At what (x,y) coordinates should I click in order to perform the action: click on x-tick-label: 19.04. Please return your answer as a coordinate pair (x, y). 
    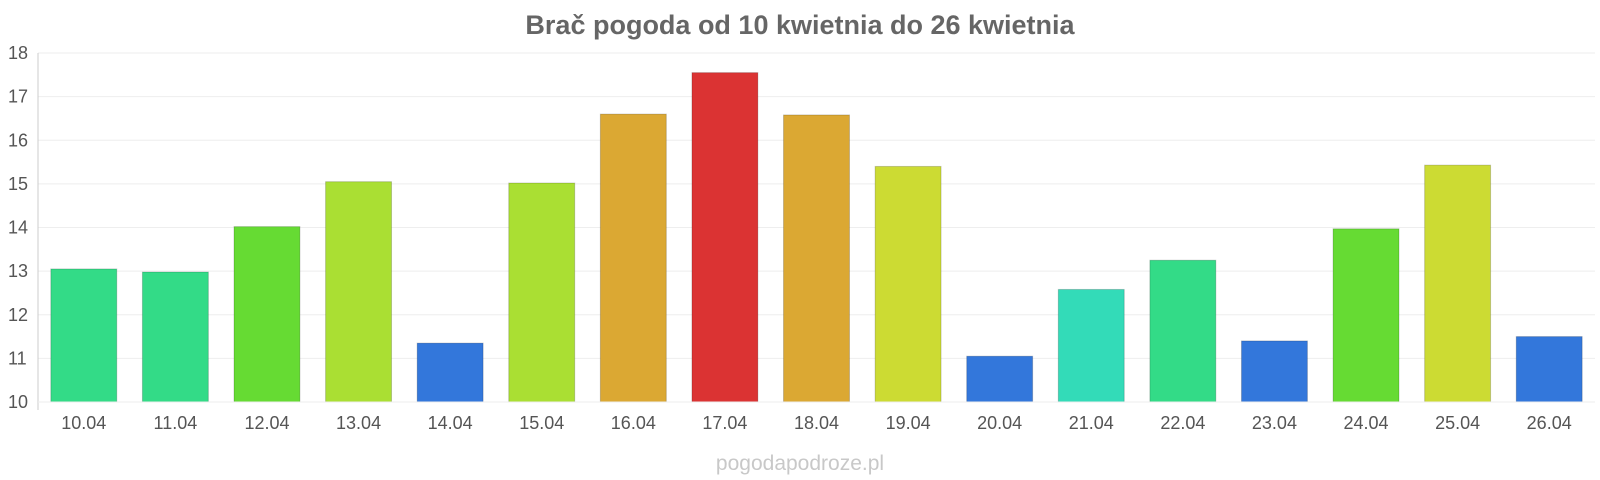
    Looking at the image, I should click on (908, 423).